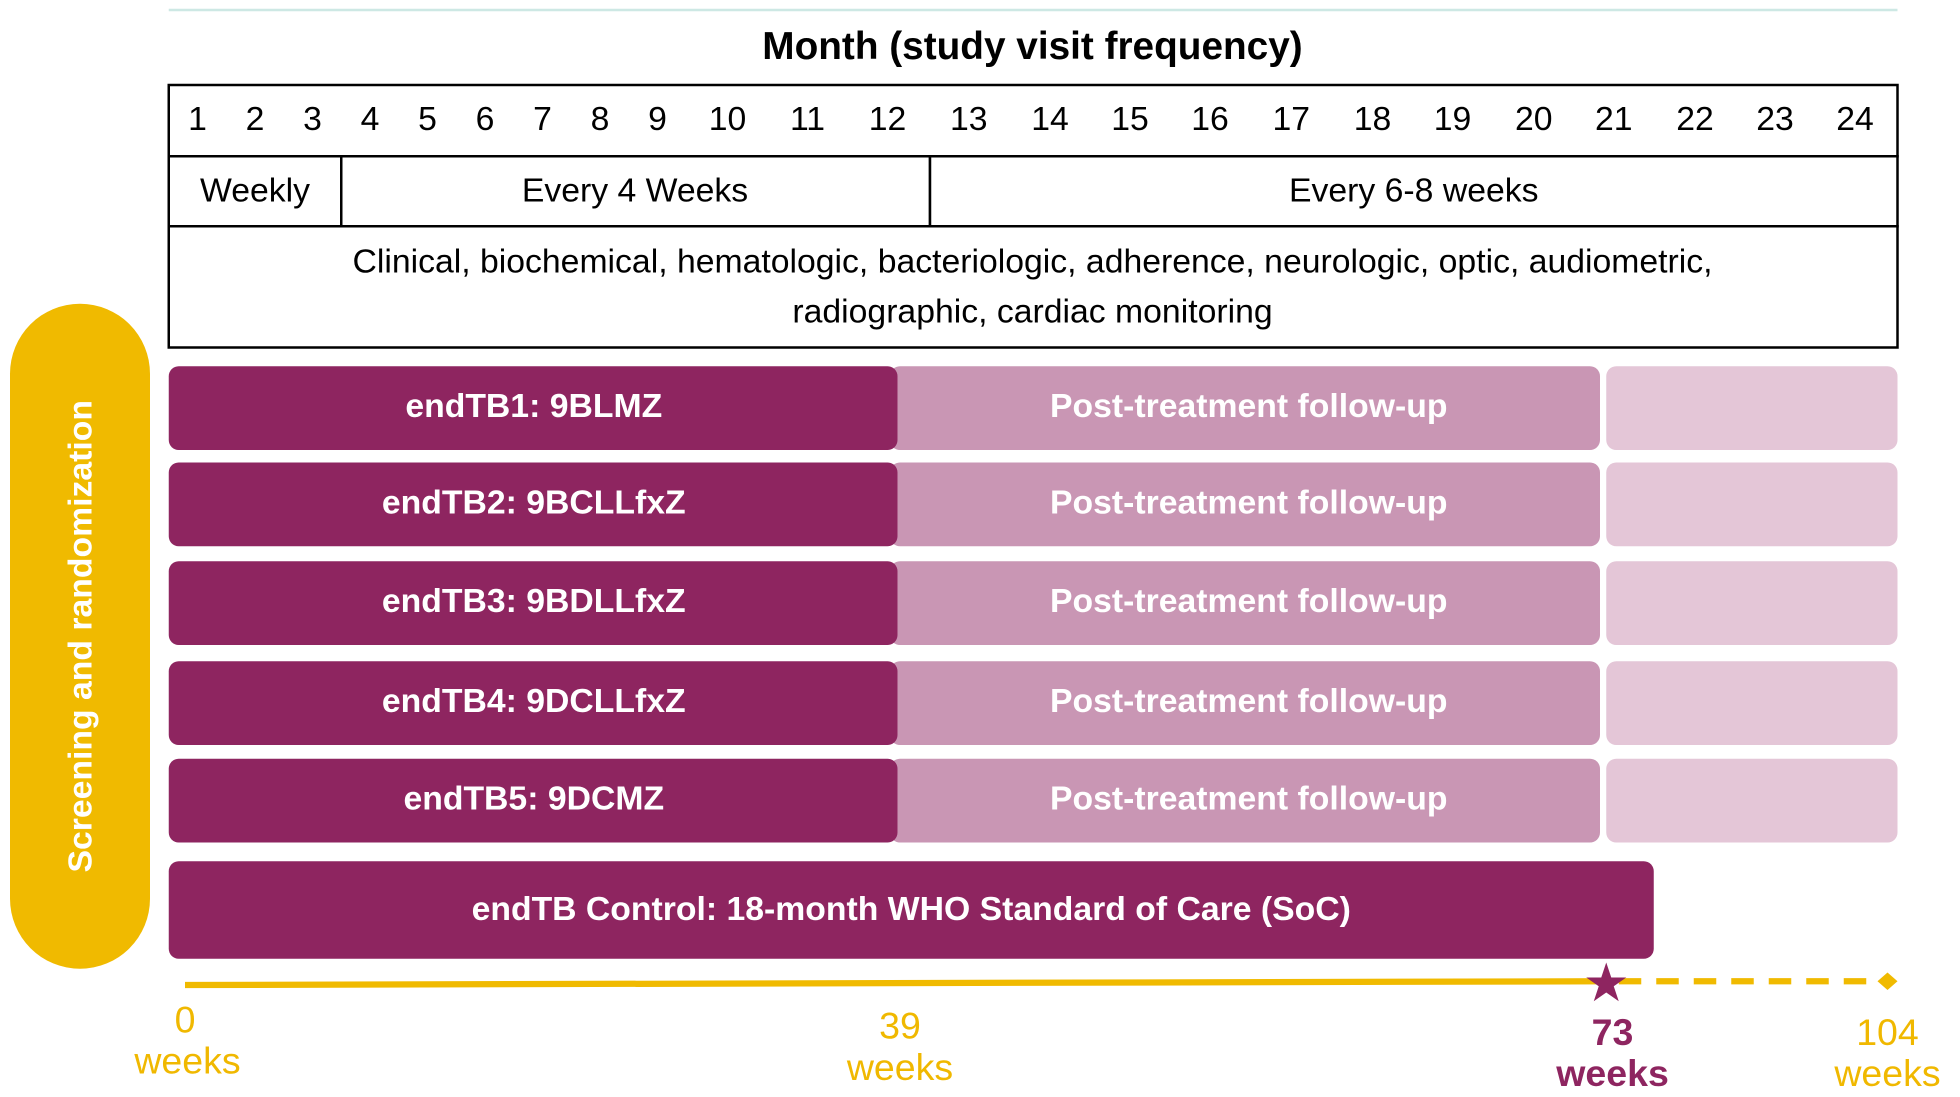 The image size is (1960, 1097). Describe the element at coordinates (900, 1026) in the screenshot. I see `timeline-value: 39` at that location.